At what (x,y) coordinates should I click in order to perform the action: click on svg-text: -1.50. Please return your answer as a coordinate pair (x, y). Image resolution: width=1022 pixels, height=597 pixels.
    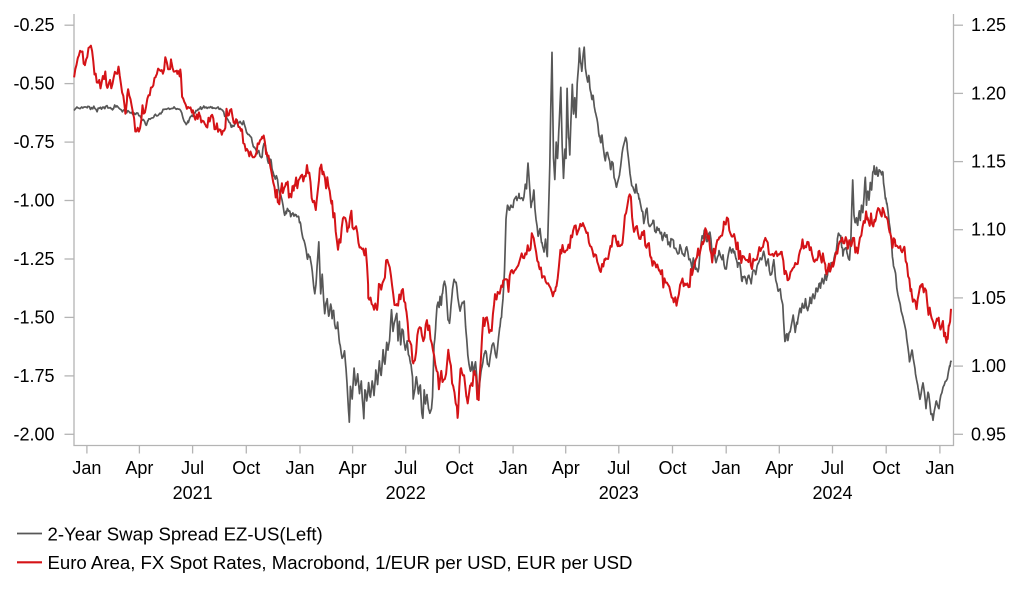
    Looking at the image, I should click on (33, 317).